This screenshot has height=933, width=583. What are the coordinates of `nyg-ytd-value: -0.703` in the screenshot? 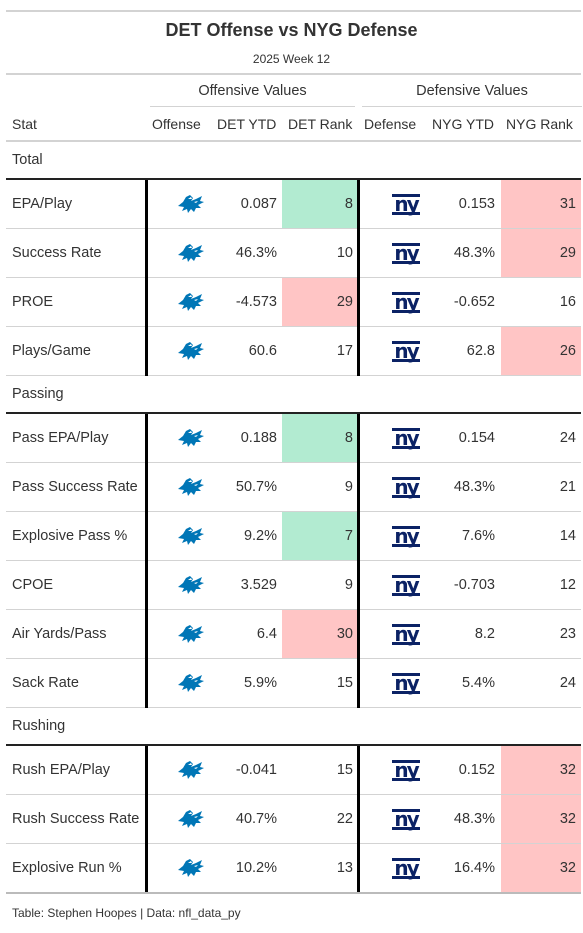 It's located at (474, 585).